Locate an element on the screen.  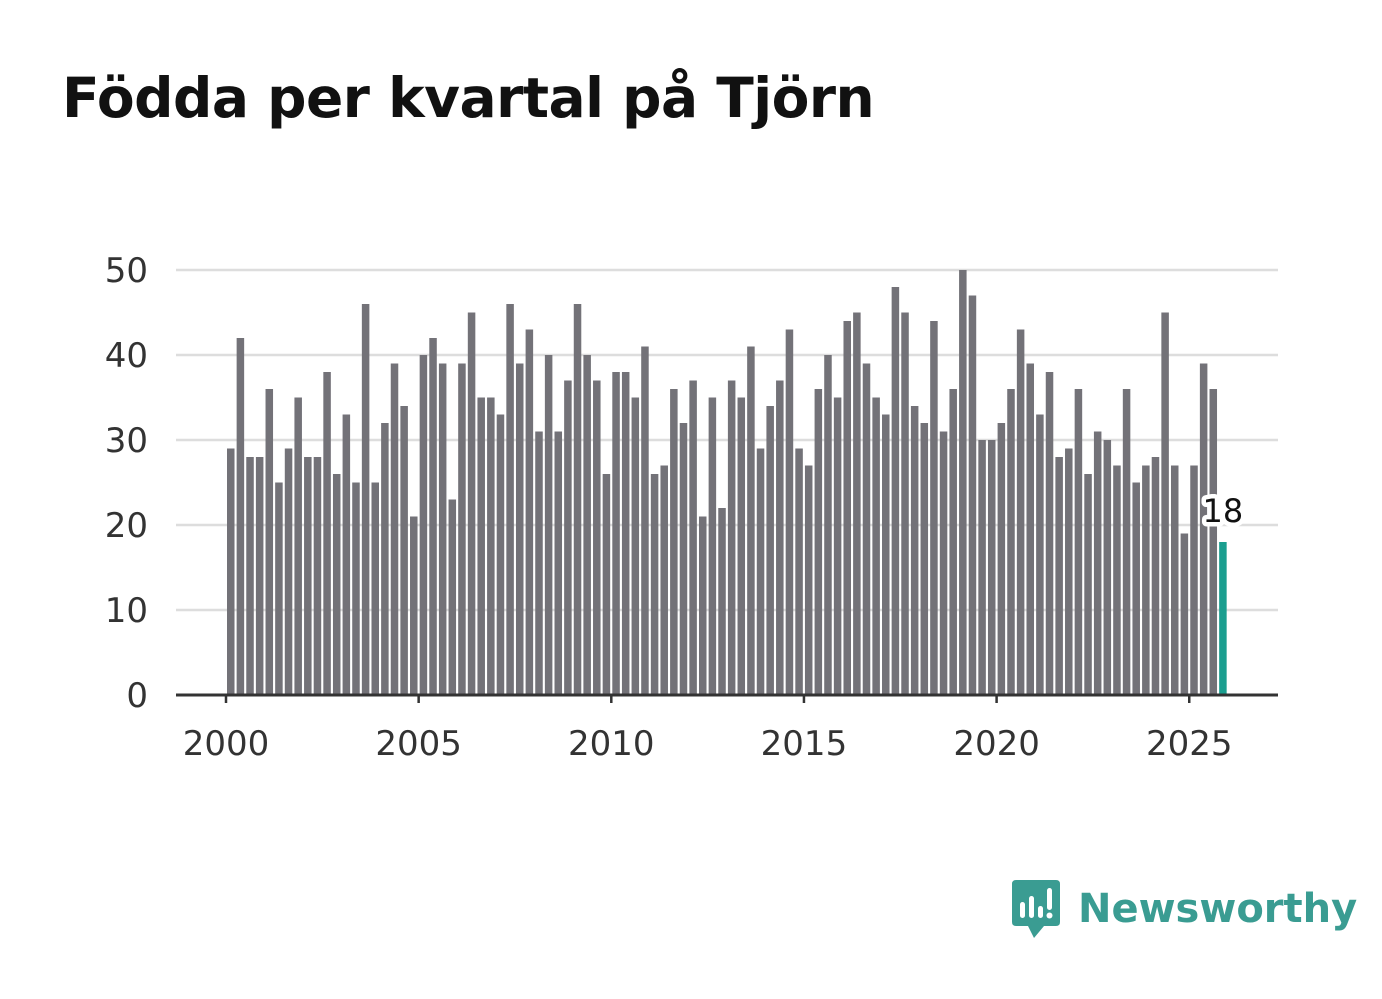
x-tick-label: 2025 is located at coordinates (1189, 744).